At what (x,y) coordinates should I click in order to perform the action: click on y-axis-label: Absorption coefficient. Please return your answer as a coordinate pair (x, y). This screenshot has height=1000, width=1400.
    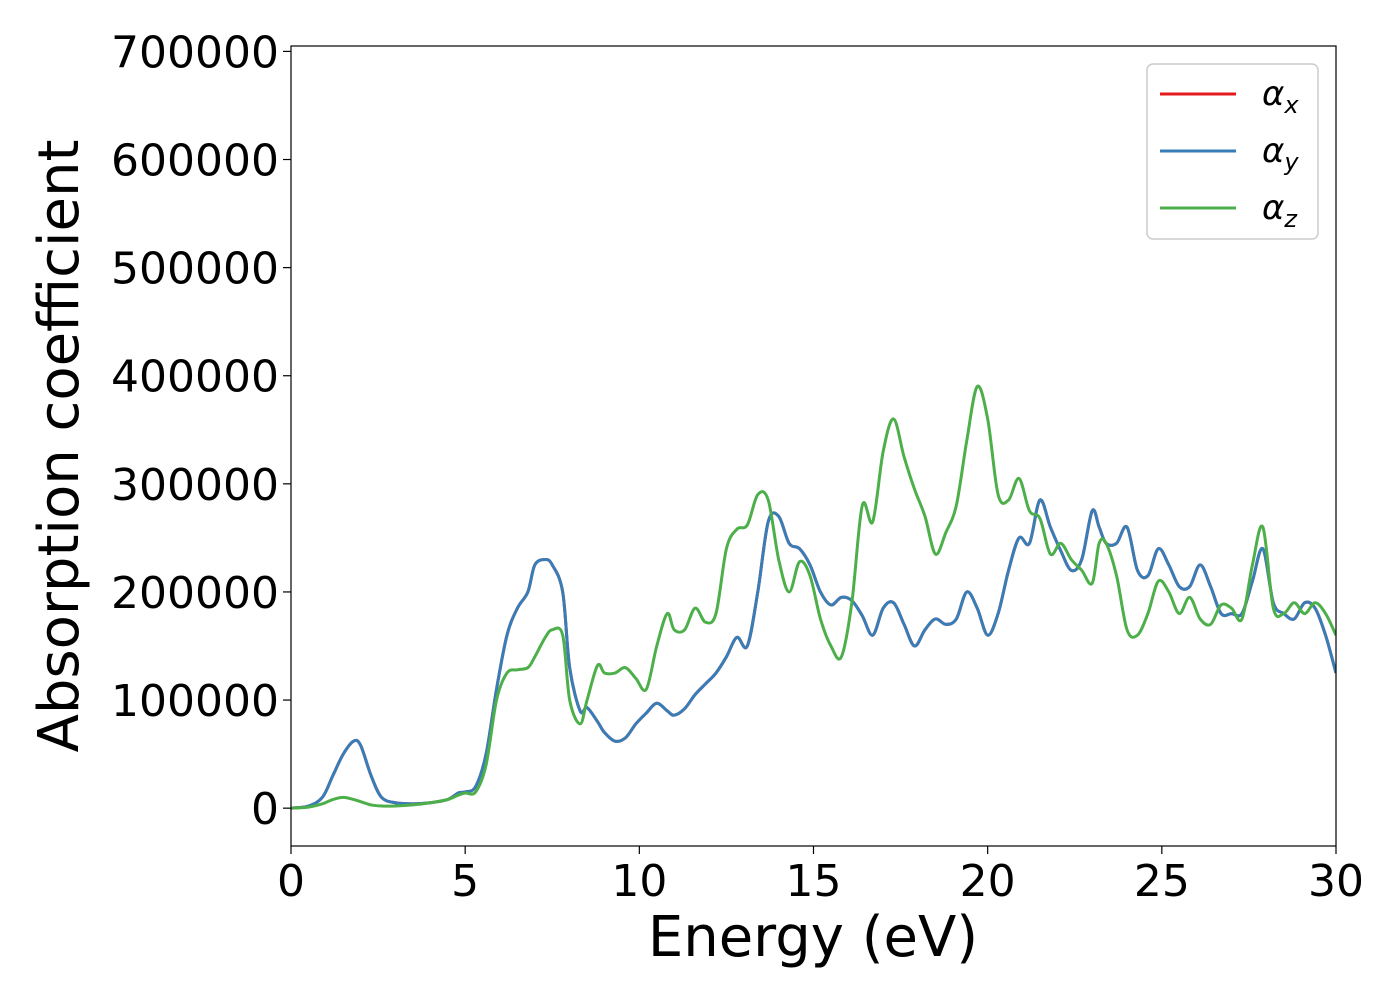
    Looking at the image, I should click on (59, 446).